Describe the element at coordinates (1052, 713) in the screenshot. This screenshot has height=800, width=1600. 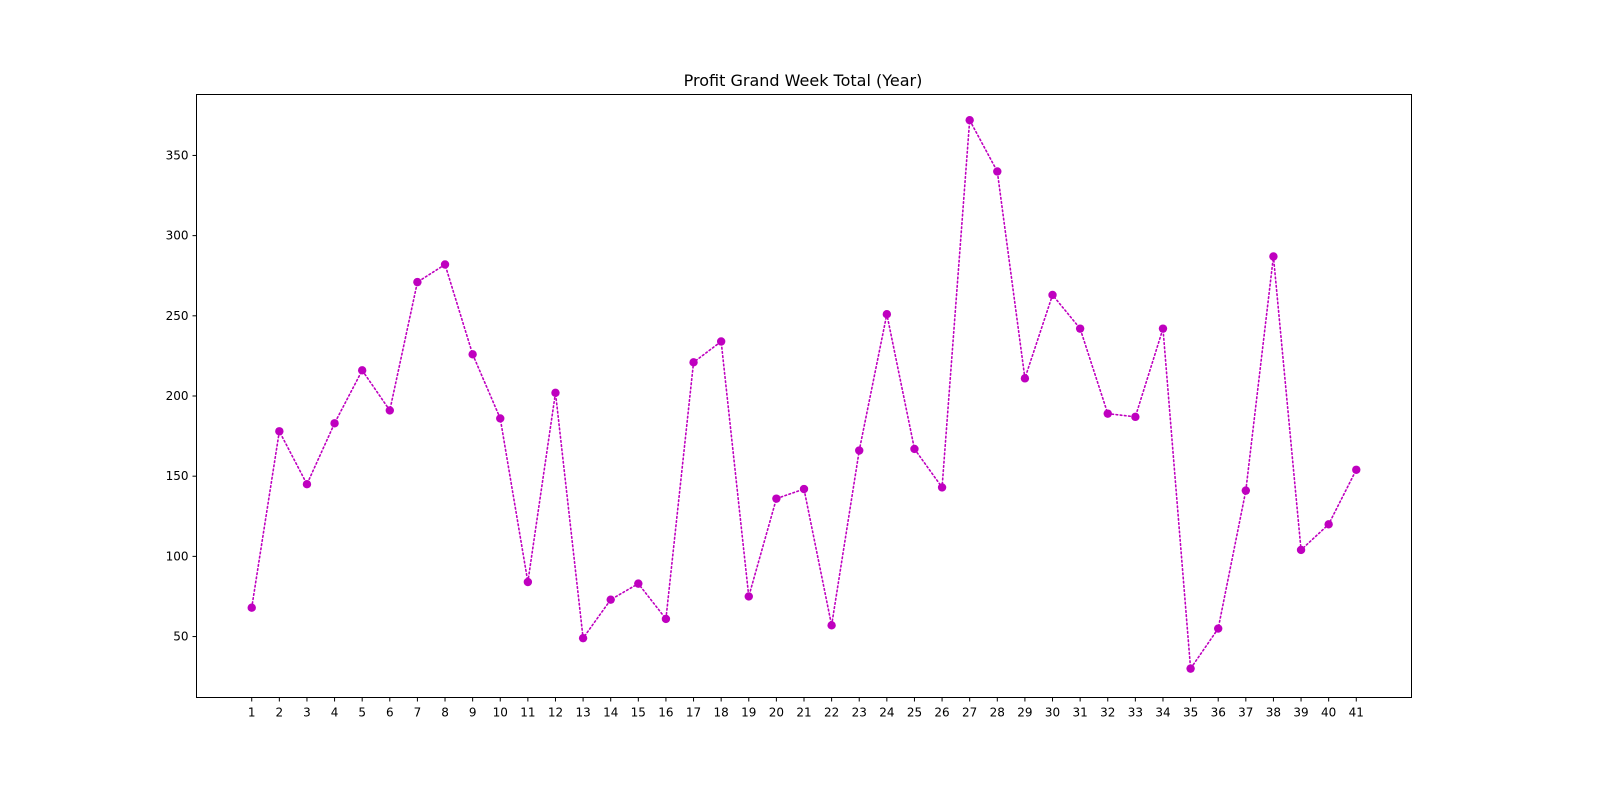
I see `x-tick-label: 30` at that location.